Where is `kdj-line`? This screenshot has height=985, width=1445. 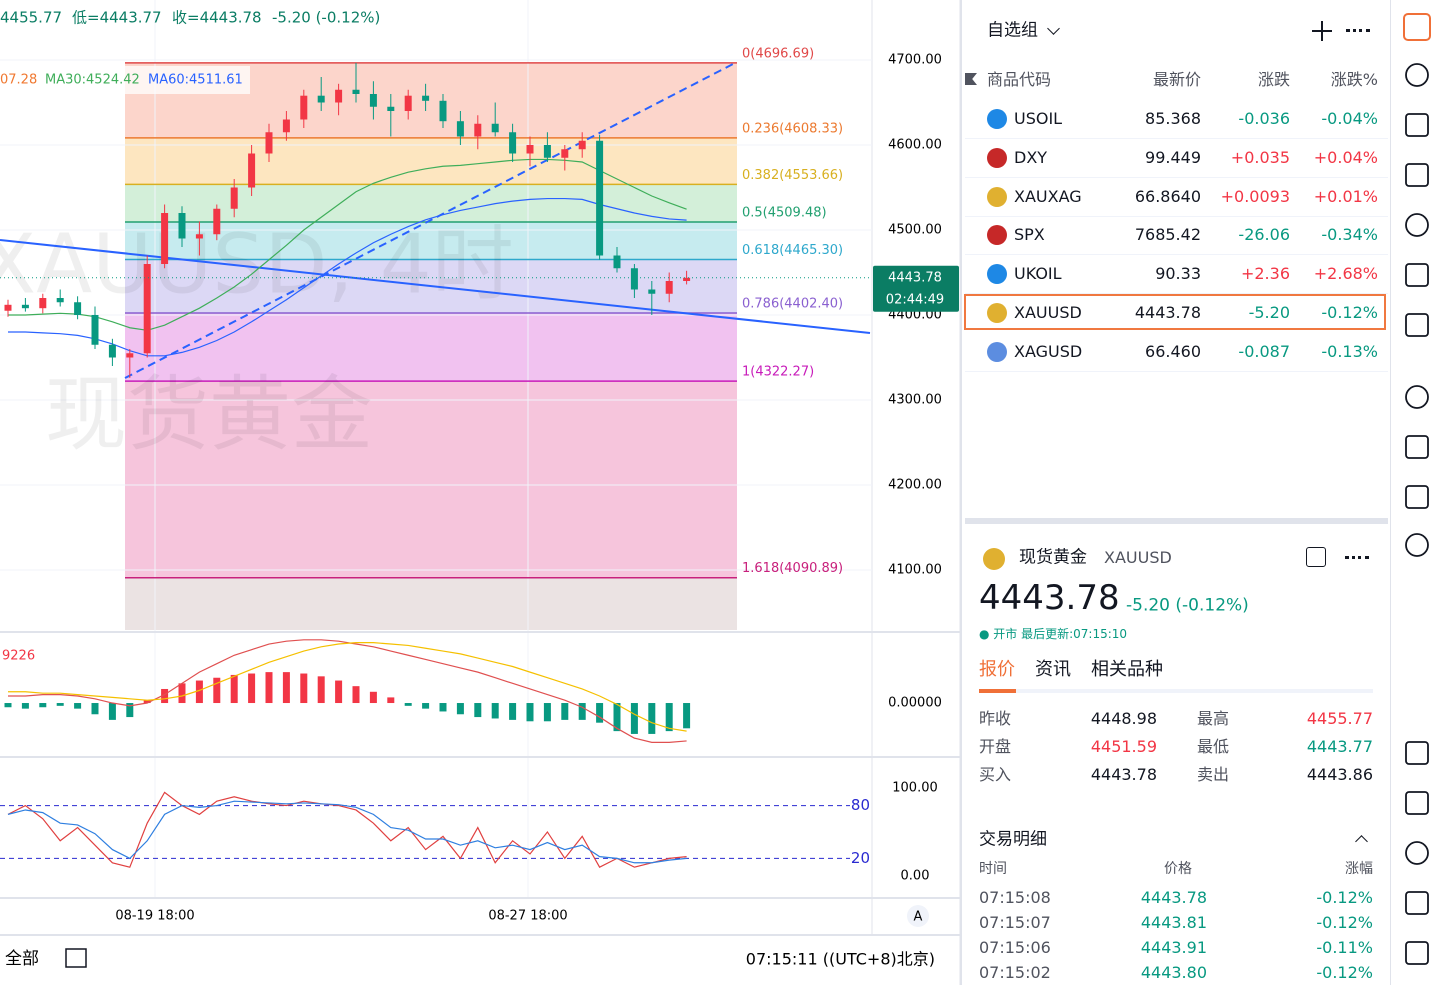
kdj-line is located at coordinates (347, 832).